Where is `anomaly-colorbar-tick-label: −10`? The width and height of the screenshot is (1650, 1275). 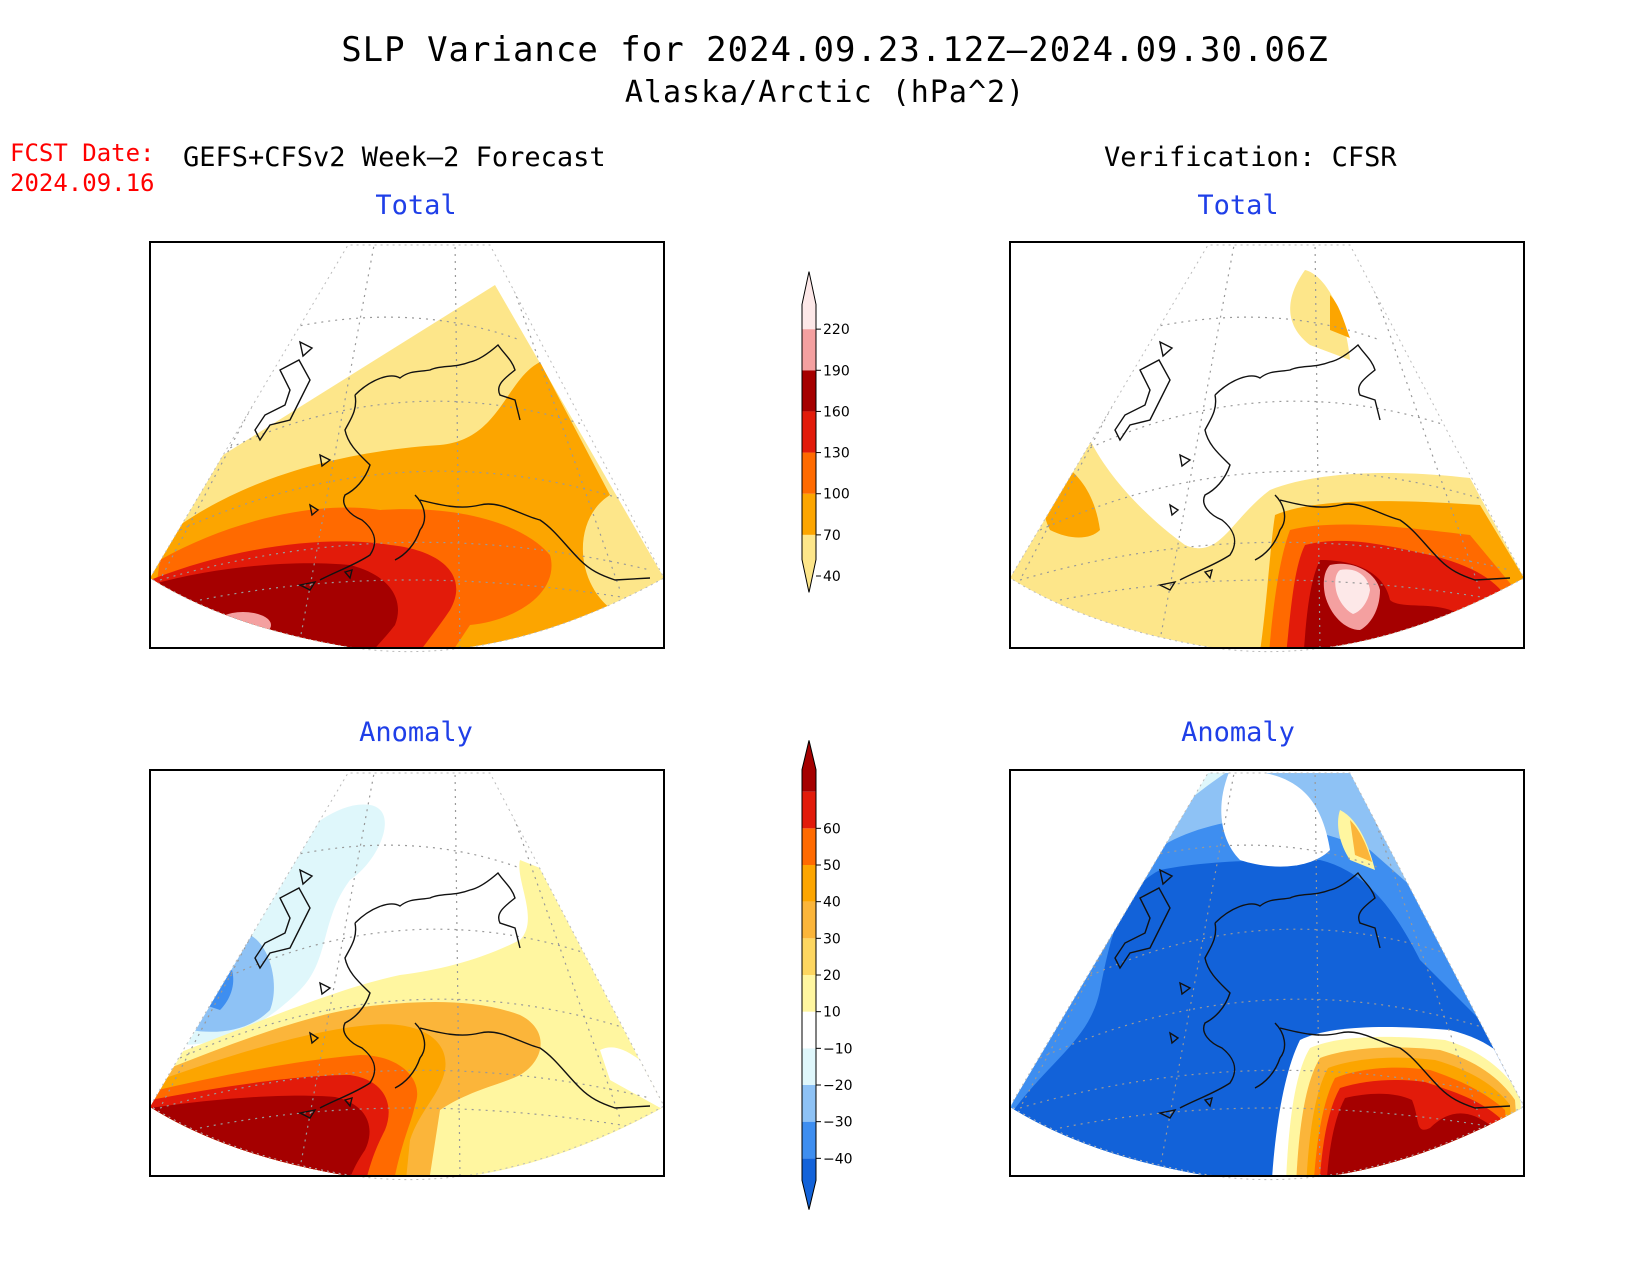 anomaly-colorbar-tick-label: −10 is located at coordinates (838, 1049).